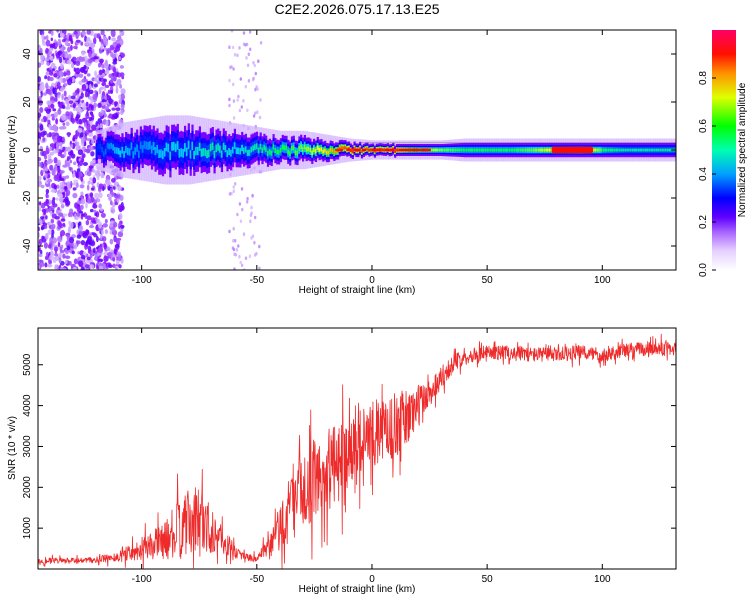 The height and width of the screenshot is (600, 750). Describe the element at coordinates (703, 126) in the screenshot. I see `colorbar-tick-label: 0.6` at that location.